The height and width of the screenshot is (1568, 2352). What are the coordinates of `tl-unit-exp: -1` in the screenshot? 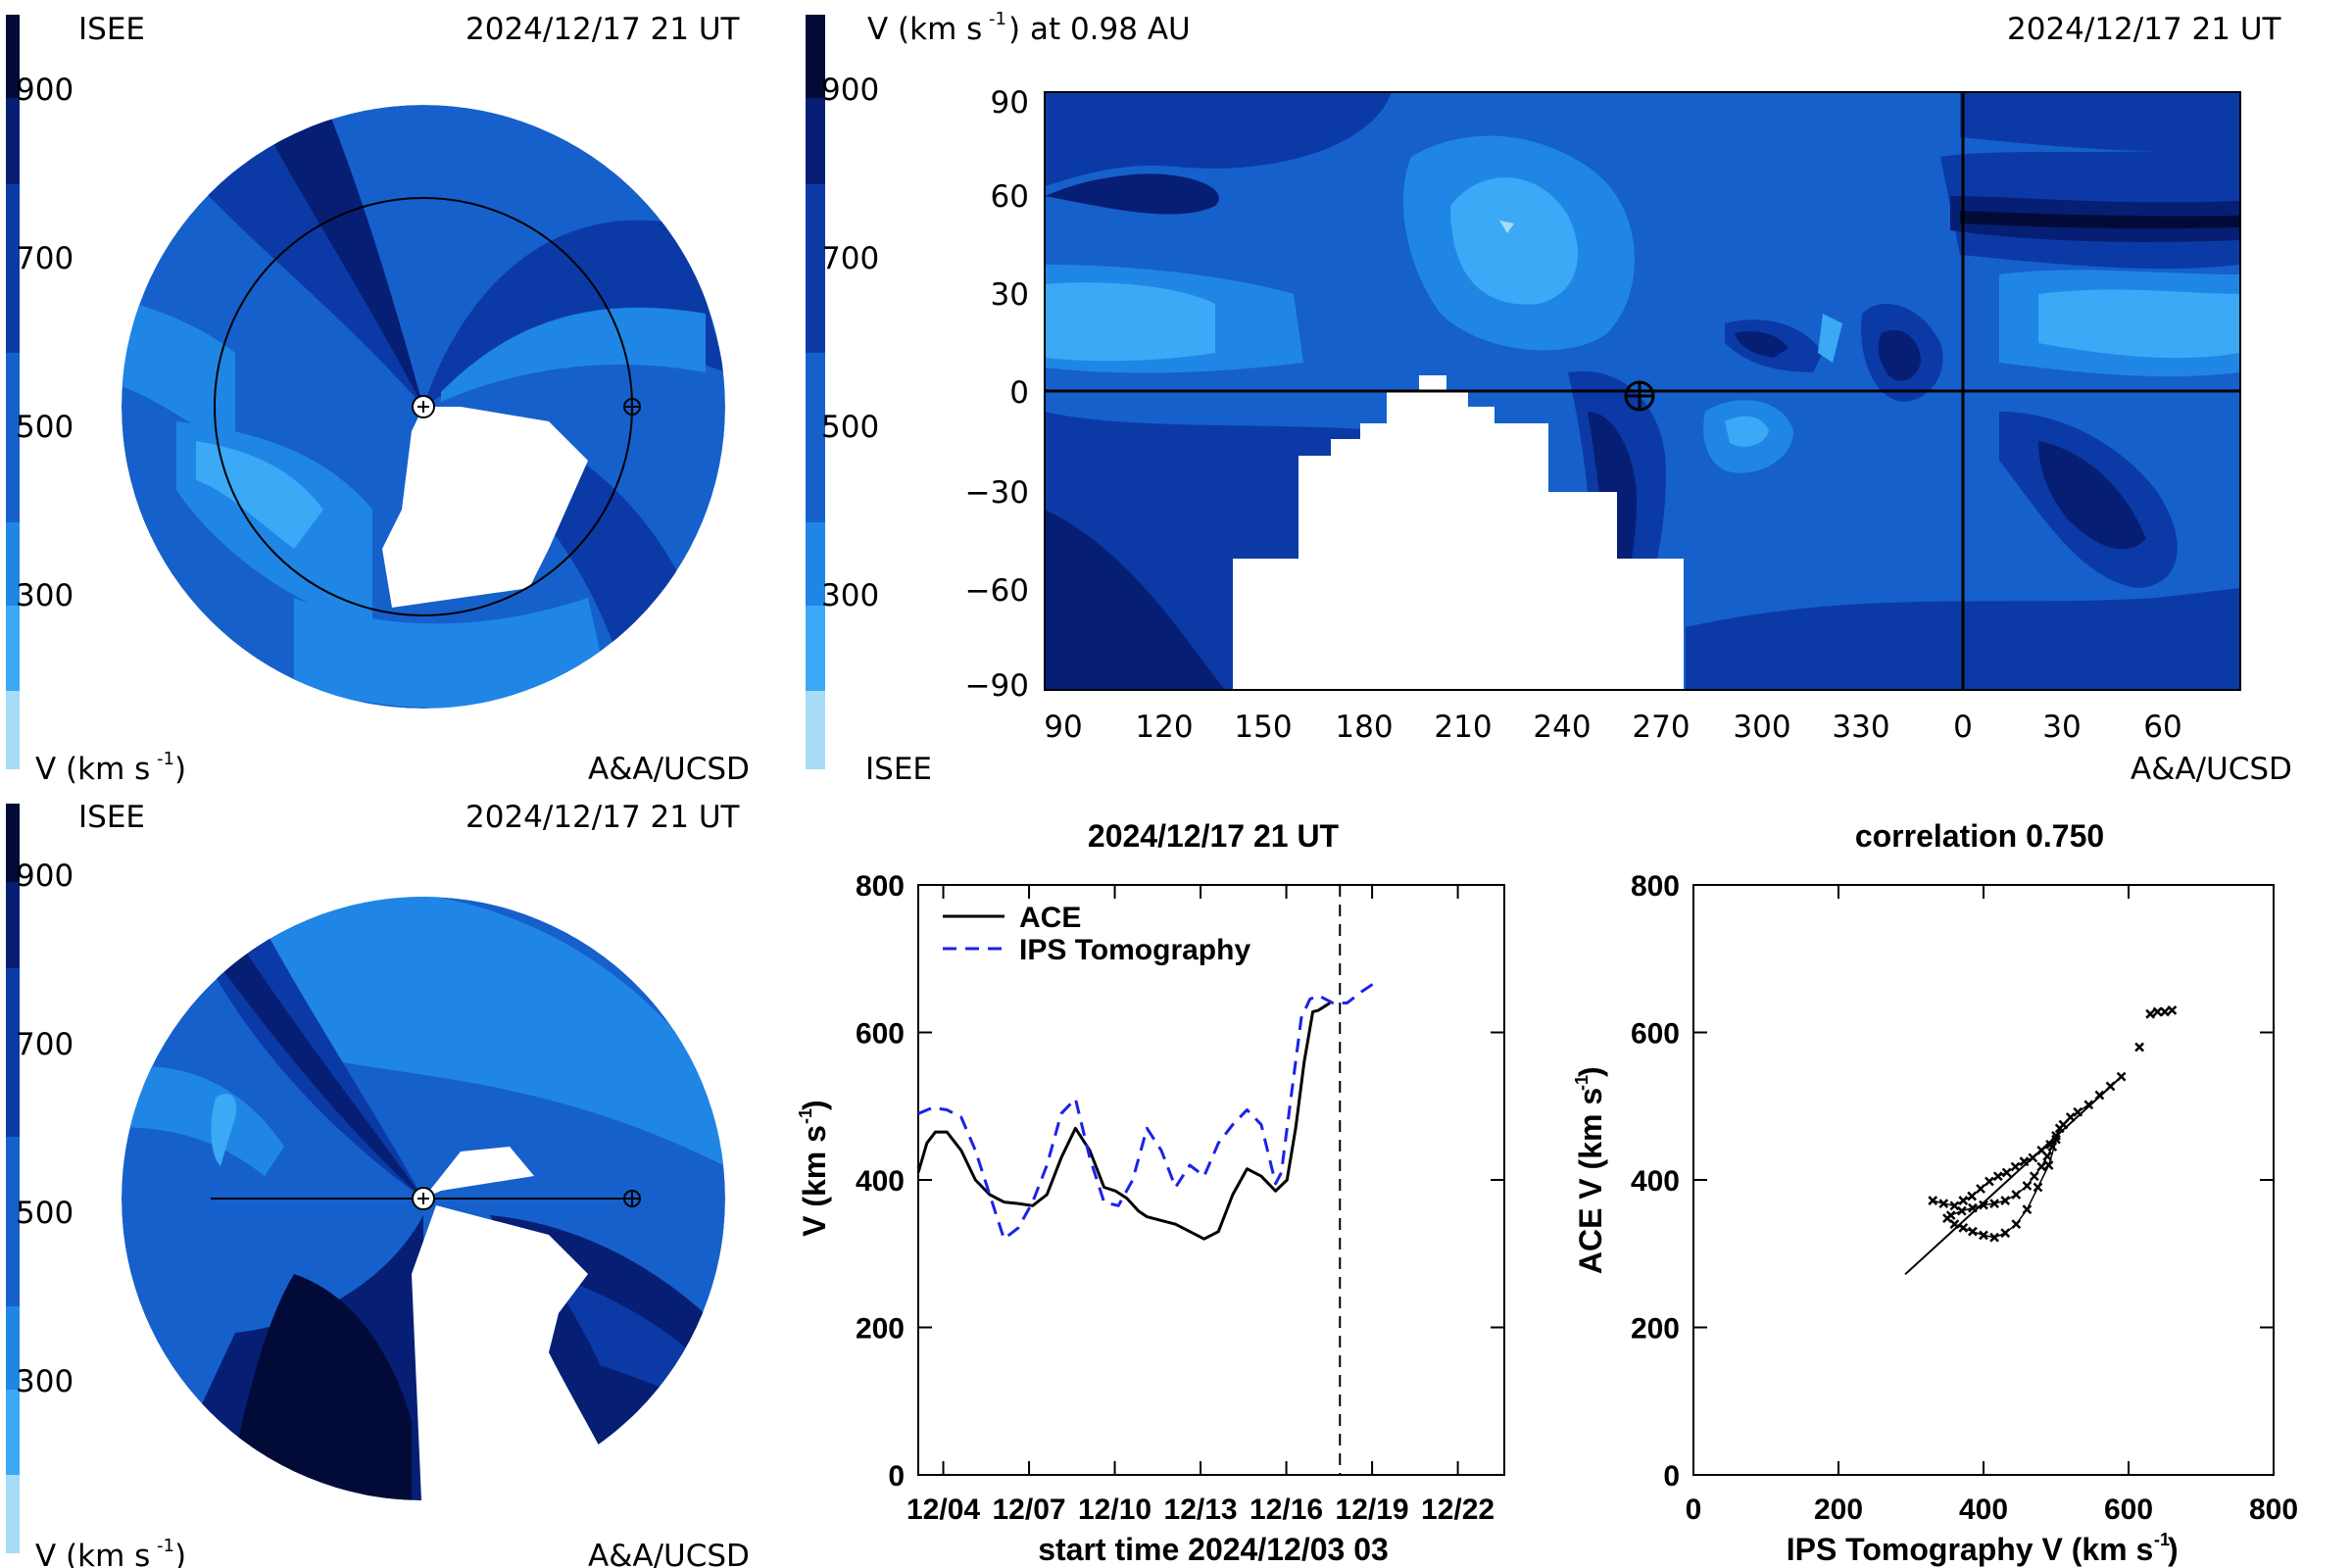 It's located at (165, 759).